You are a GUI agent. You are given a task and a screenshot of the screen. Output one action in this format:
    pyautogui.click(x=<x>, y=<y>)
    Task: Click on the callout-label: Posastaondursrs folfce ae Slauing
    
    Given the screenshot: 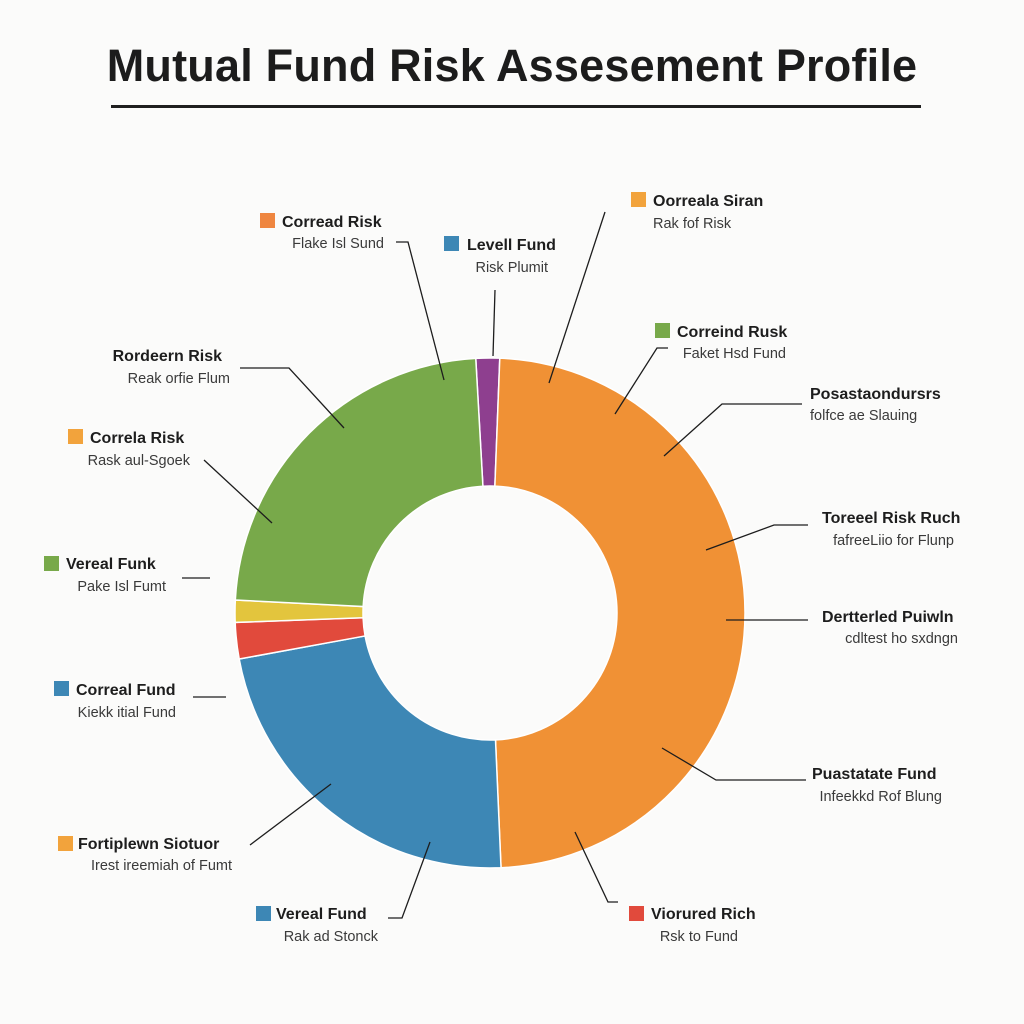 What is the action you would take?
    pyautogui.click(x=875, y=405)
    